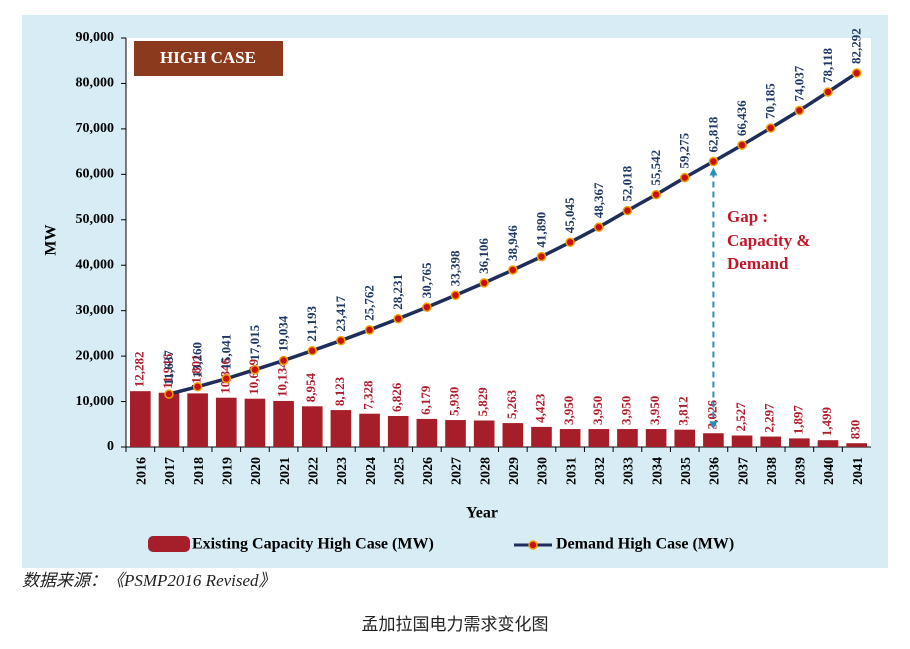 The width and height of the screenshot is (910, 649). I want to click on bar-value-label: 10,134, so click(282, 379).